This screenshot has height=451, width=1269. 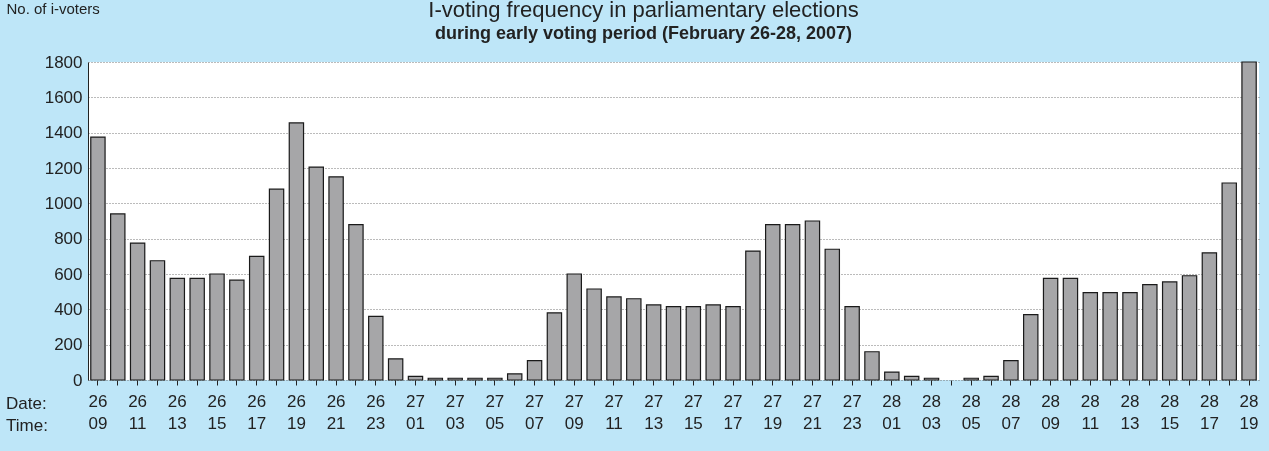 What do you see at coordinates (1170, 412) in the screenshot?
I see `x-tick-label: 28 15` at bounding box center [1170, 412].